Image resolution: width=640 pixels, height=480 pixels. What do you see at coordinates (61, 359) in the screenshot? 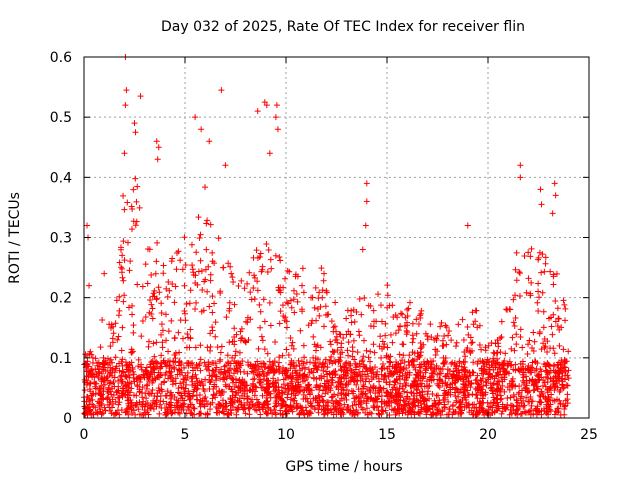
I see `y-tick-label: 0.1` at bounding box center [61, 359].